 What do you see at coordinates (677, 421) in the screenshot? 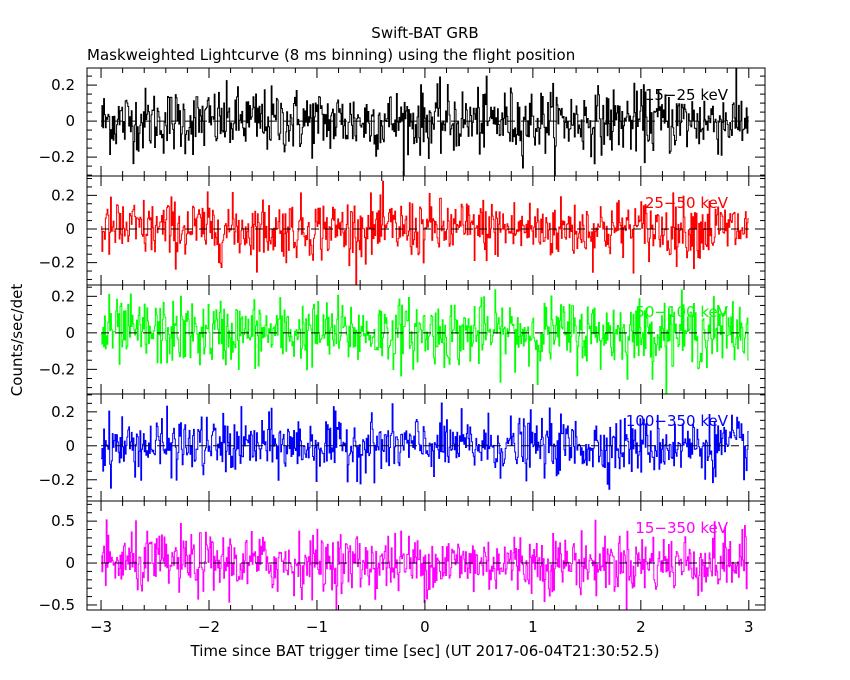
I see `band-label: 100−350 keV` at bounding box center [677, 421].